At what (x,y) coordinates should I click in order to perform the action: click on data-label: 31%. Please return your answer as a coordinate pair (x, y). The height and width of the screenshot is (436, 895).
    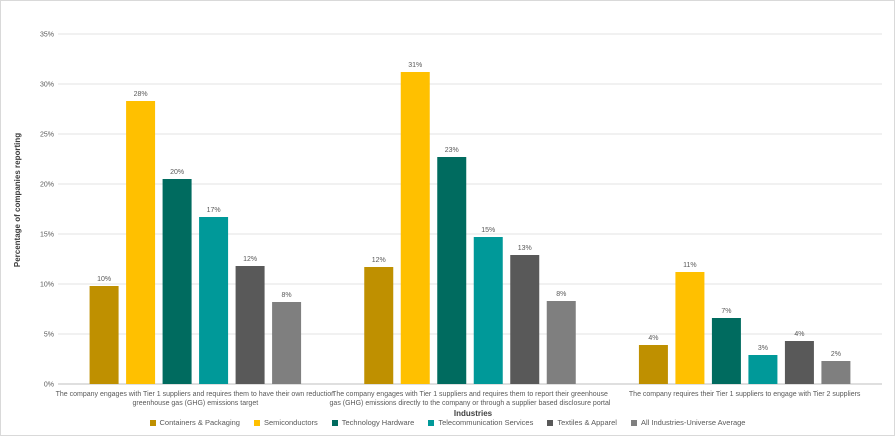
    Looking at the image, I should click on (415, 65).